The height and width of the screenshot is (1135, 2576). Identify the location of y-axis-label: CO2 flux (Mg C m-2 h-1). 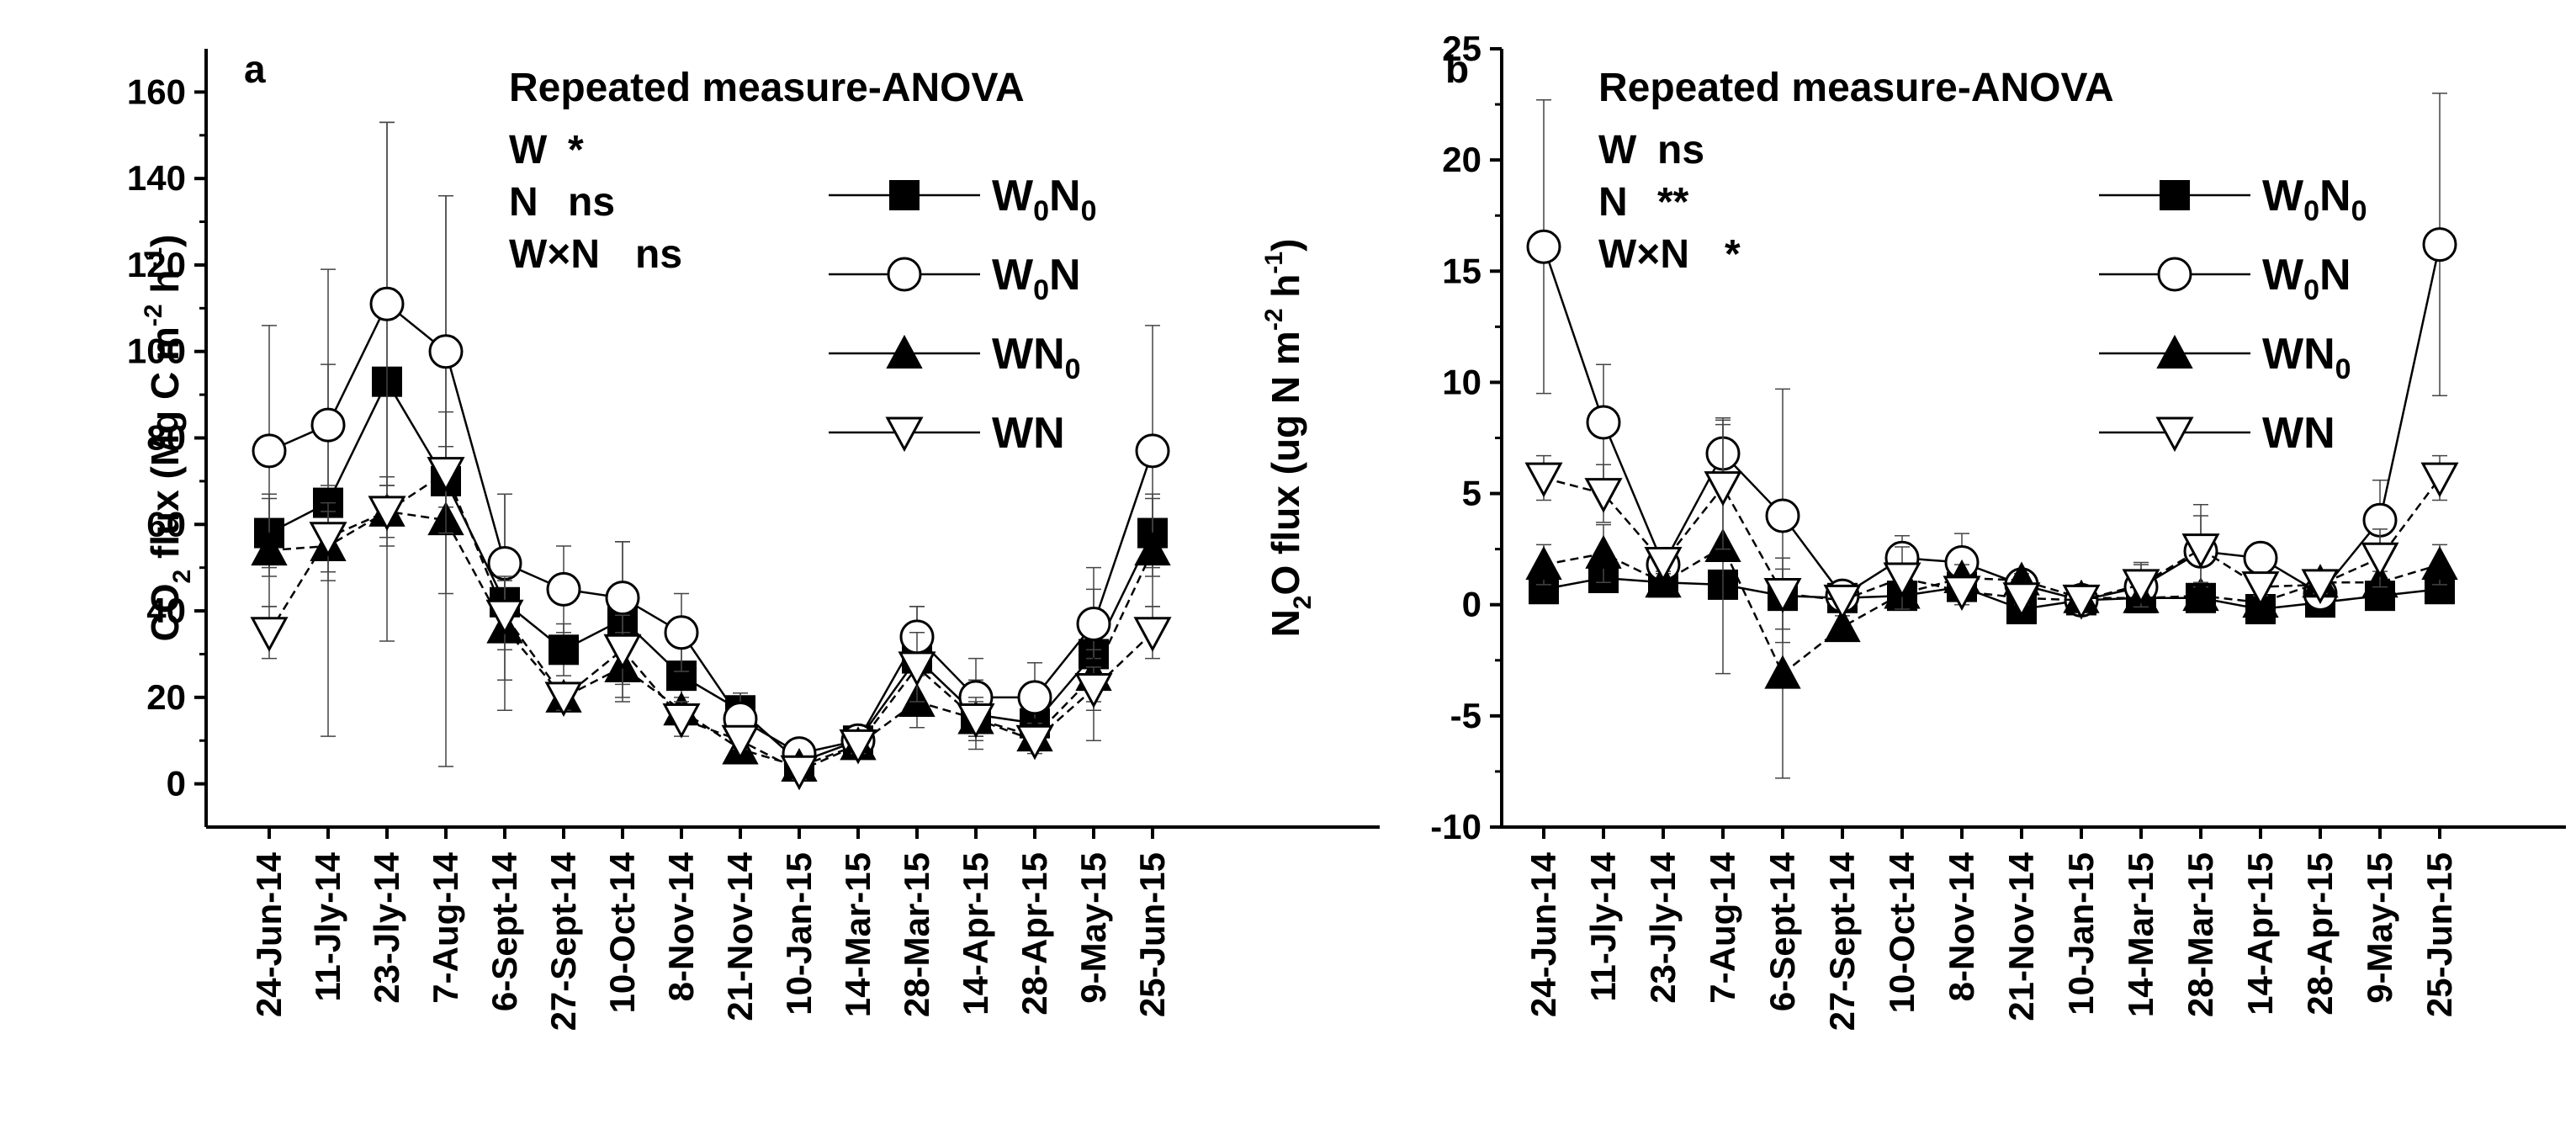
(168, 437).